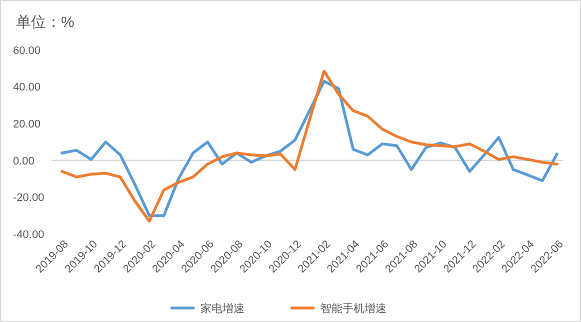  What do you see at coordinates (45, 22) in the screenshot?
I see `chart-title: 单位：%` at bounding box center [45, 22].